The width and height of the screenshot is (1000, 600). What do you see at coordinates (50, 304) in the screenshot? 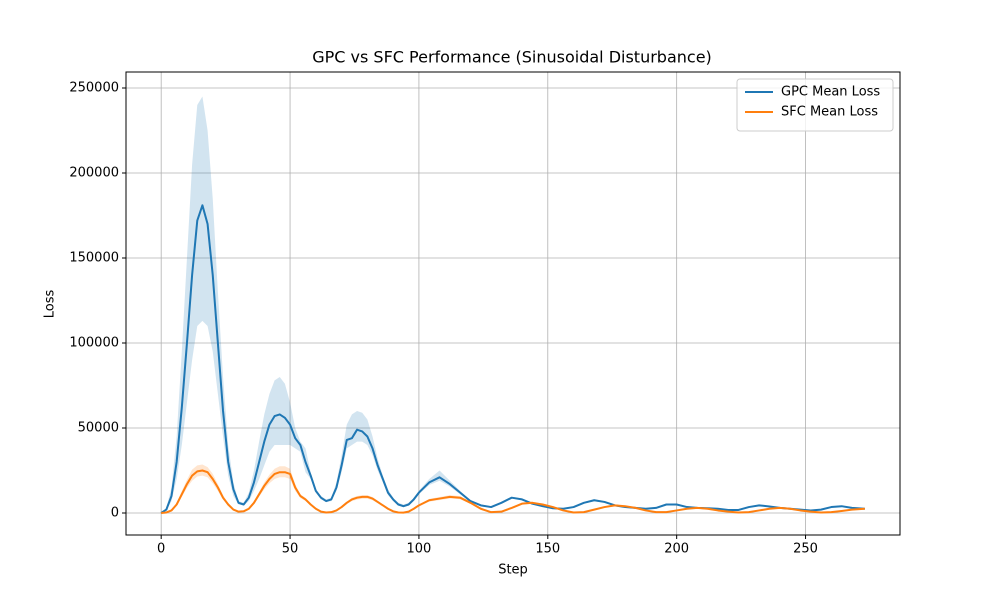
I see `y-axis-label: Loss` at bounding box center [50, 304].